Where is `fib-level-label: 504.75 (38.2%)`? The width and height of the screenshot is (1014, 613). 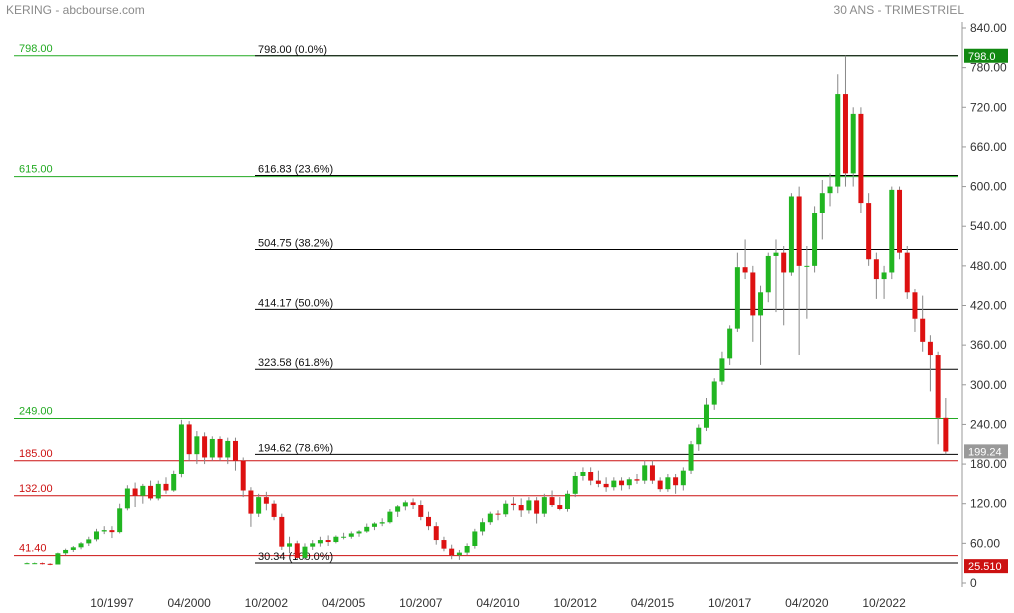 fib-level-label: 504.75 (38.2%) is located at coordinates (295, 244).